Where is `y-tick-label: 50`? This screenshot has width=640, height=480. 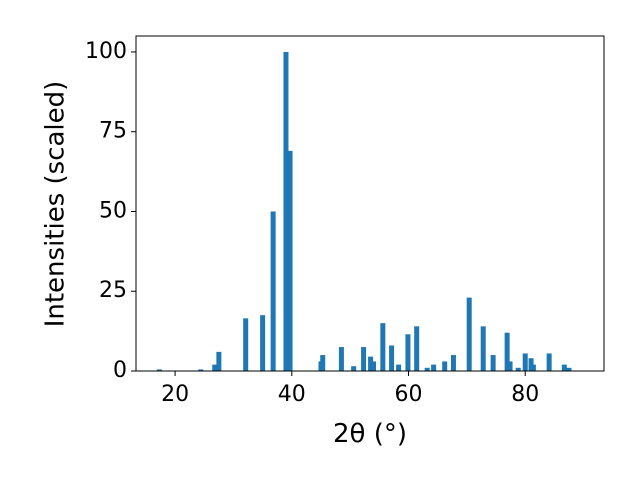
y-tick-label: 50 is located at coordinates (113, 210).